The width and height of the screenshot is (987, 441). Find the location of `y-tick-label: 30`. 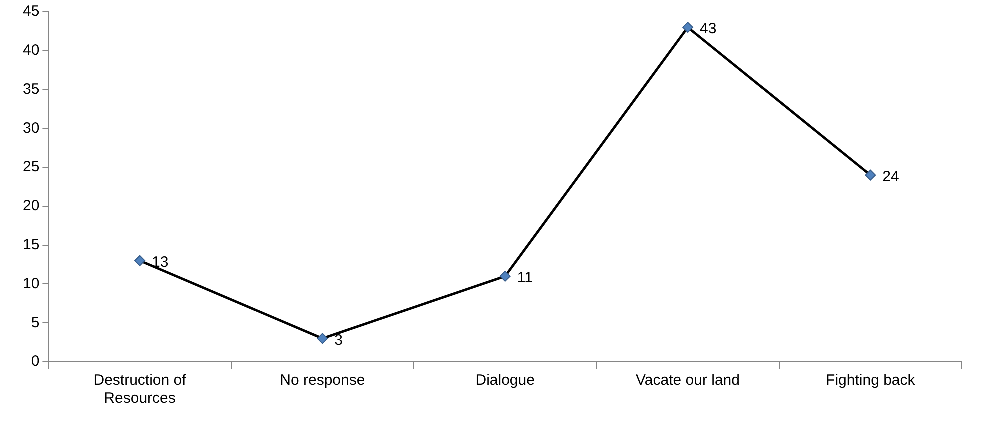

y-tick-label: 30 is located at coordinates (31, 128).